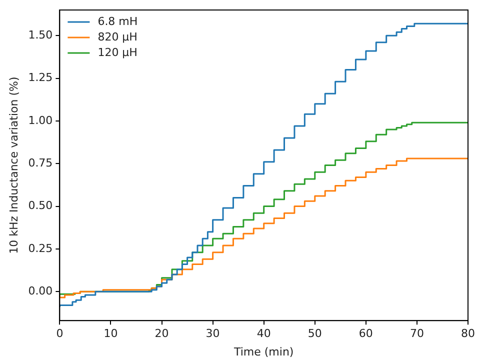 This screenshot has width=484, height=363. What do you see at coordinates (40, 77) in the screenshot?
I see `y-tick-label: 1.25` at bounding box center [40, 77].